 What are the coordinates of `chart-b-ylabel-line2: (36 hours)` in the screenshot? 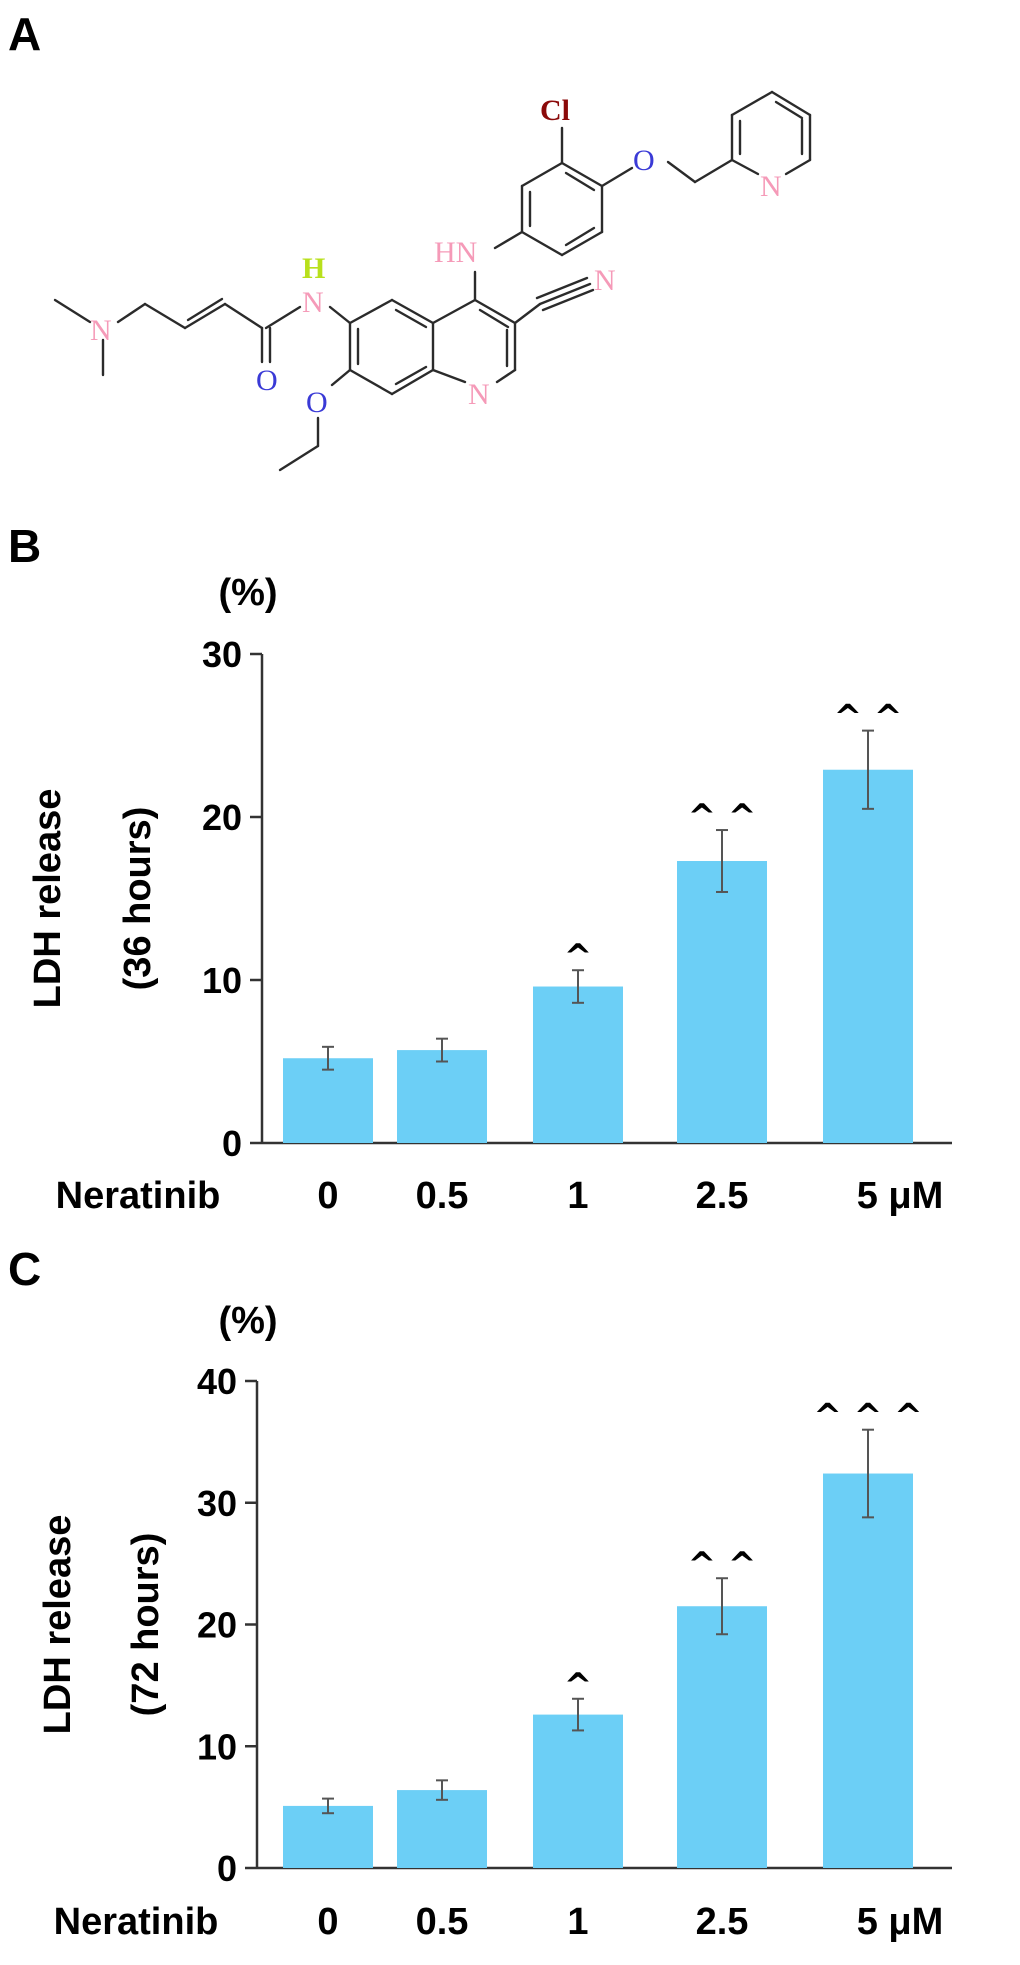 It's located at (138, 899).